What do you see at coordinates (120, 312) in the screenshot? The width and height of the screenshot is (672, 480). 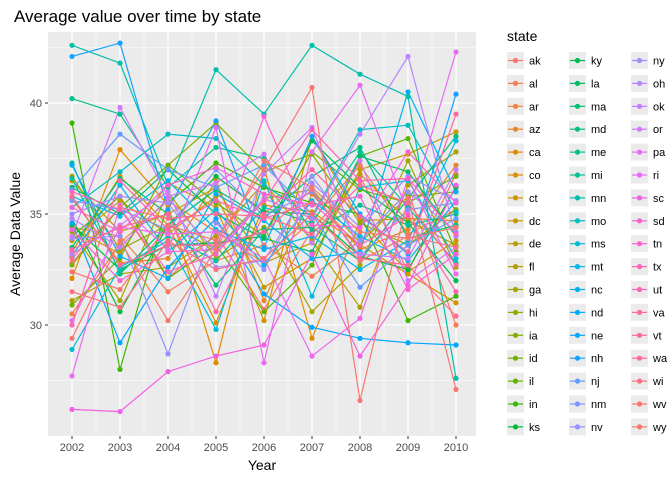 I see `data-point-ks` at bounding box center [120, 312].